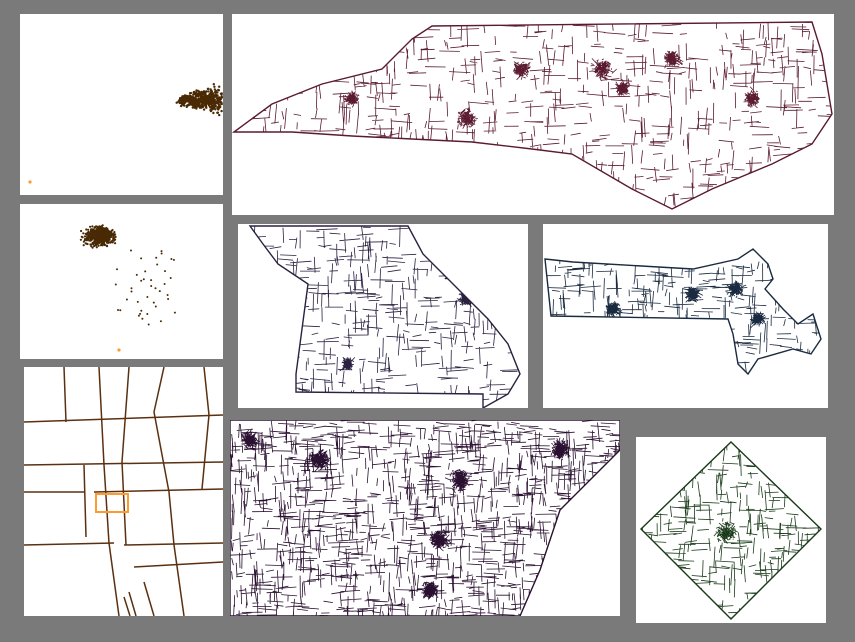  I want to click on washington-dc-map, so click(731, 530).